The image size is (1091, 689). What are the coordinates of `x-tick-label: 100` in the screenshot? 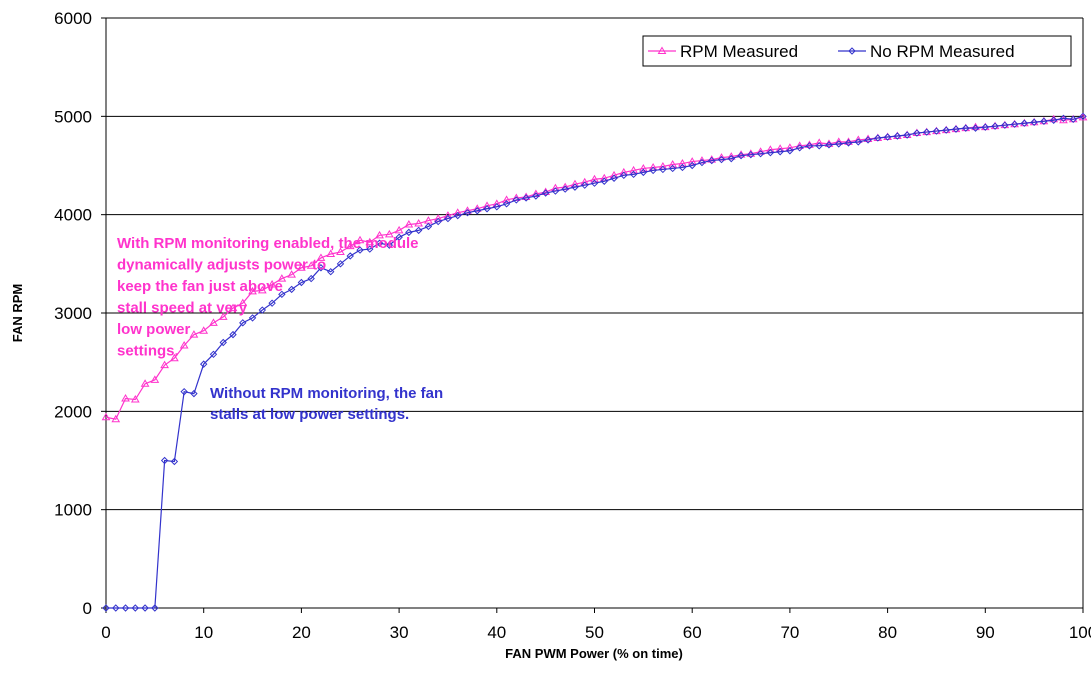 It's located at (1080, 632).